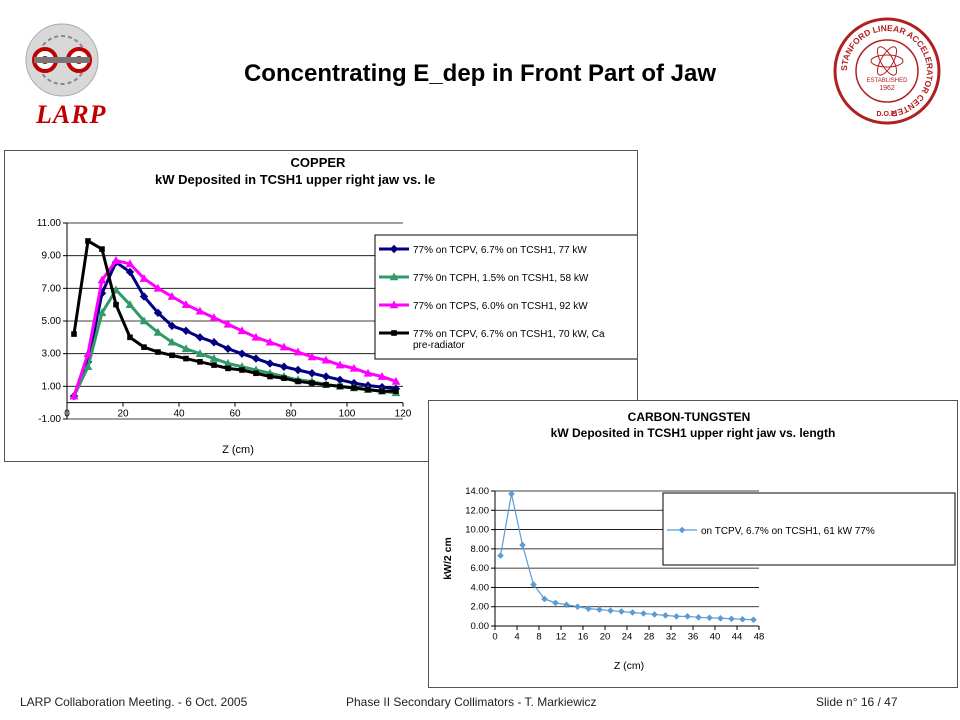 This screenshot has height=720, width=960. Describe the element at coordinates (500, 306) in the screenshot. I see `legend-label: 77% on TCPS, 6.0% on TCSH1, 92 kW` at that location.